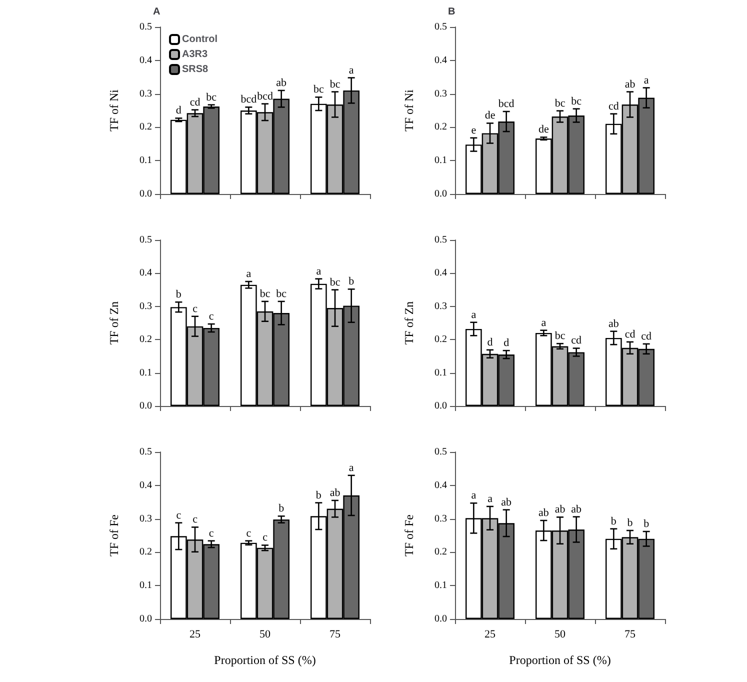  Describe the element at coordinates (452, 12) in the screenshot. I see `chart-title: B` at that location.